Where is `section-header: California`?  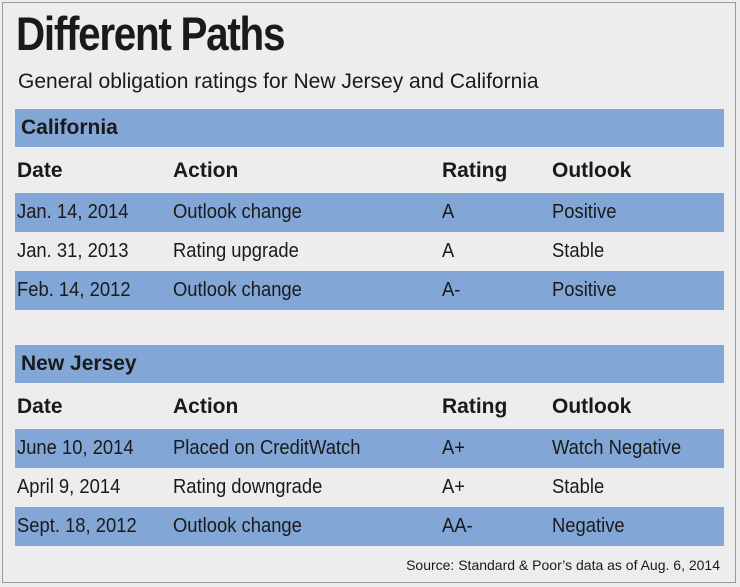 section-header: California is located at coordinates (369, 128).